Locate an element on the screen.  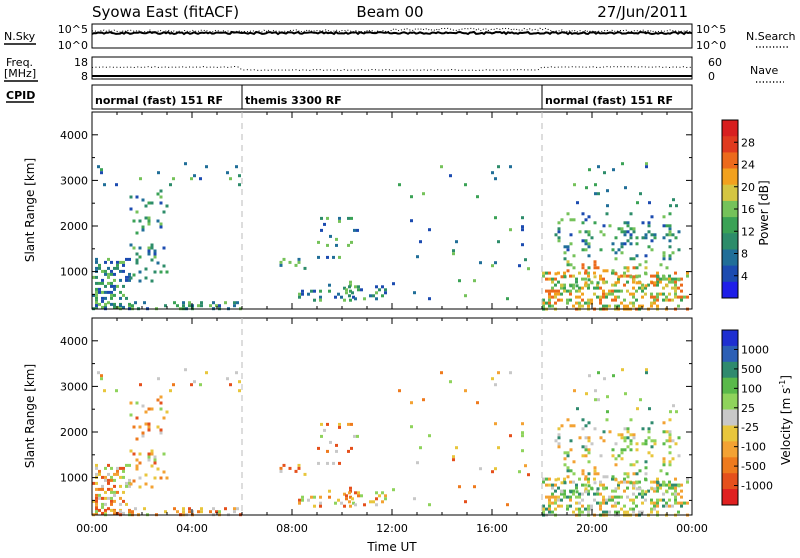
y-tick-label: 3000 is located at coordinates (74, 386).